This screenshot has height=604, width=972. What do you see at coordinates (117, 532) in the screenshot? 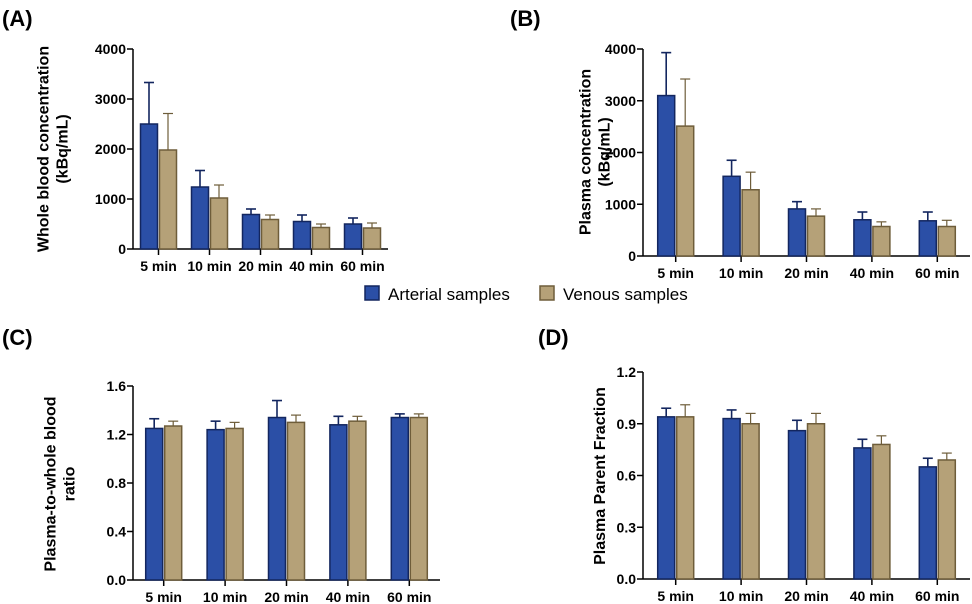
I see `y-tick-label: 0.4` at bounding box center [117, 532].